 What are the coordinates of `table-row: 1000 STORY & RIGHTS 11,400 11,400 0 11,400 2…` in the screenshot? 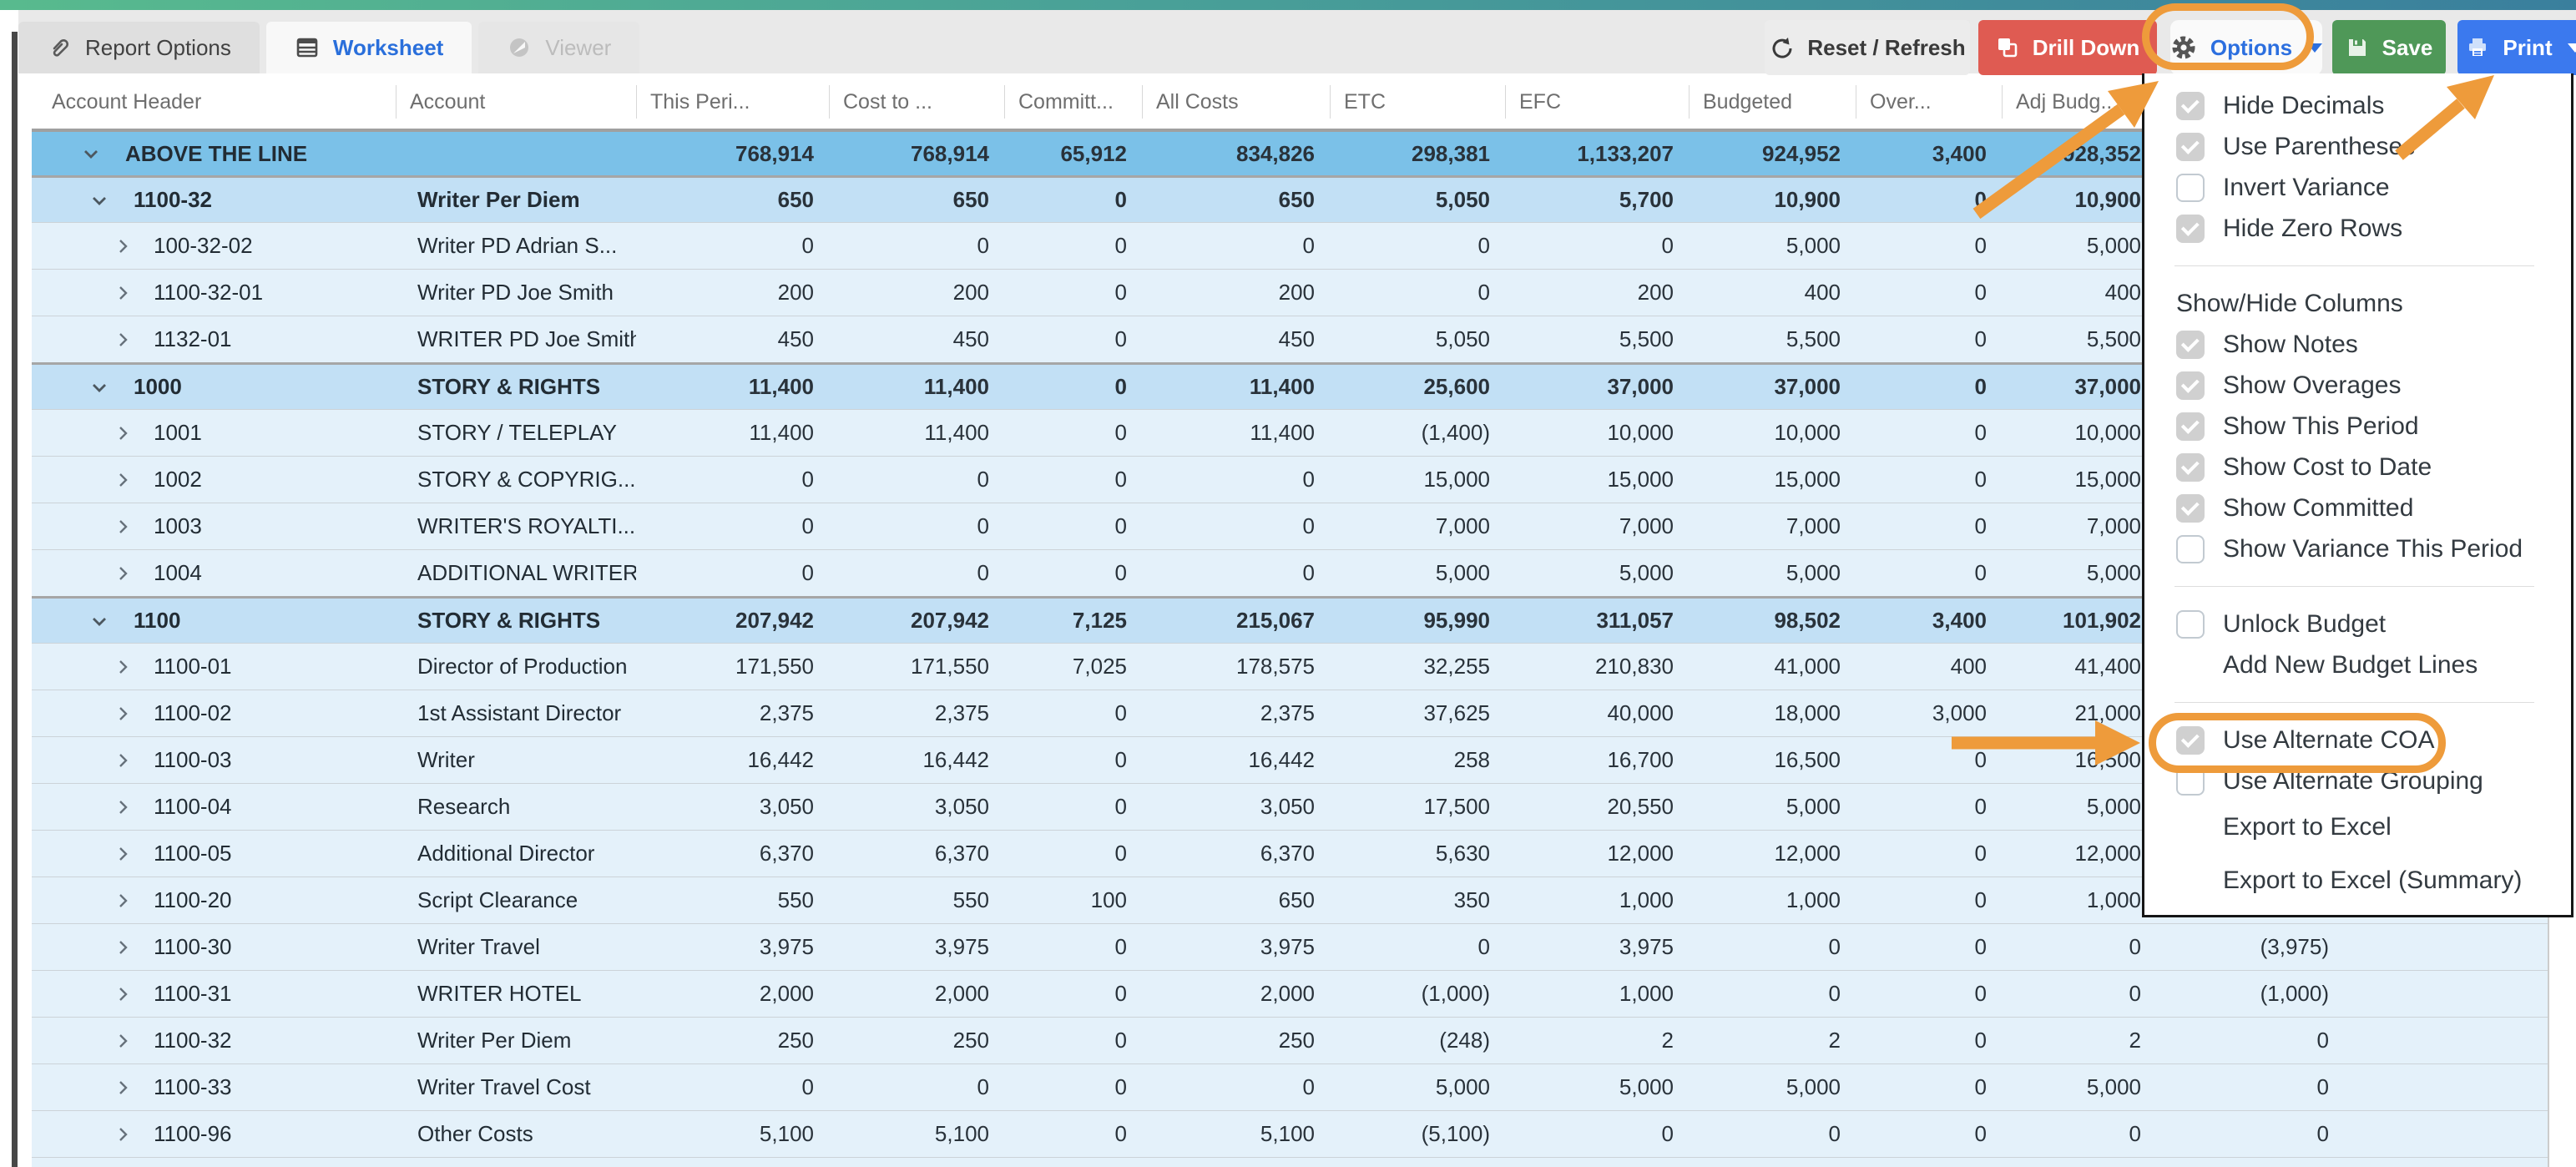 It's located at (1290, 385).